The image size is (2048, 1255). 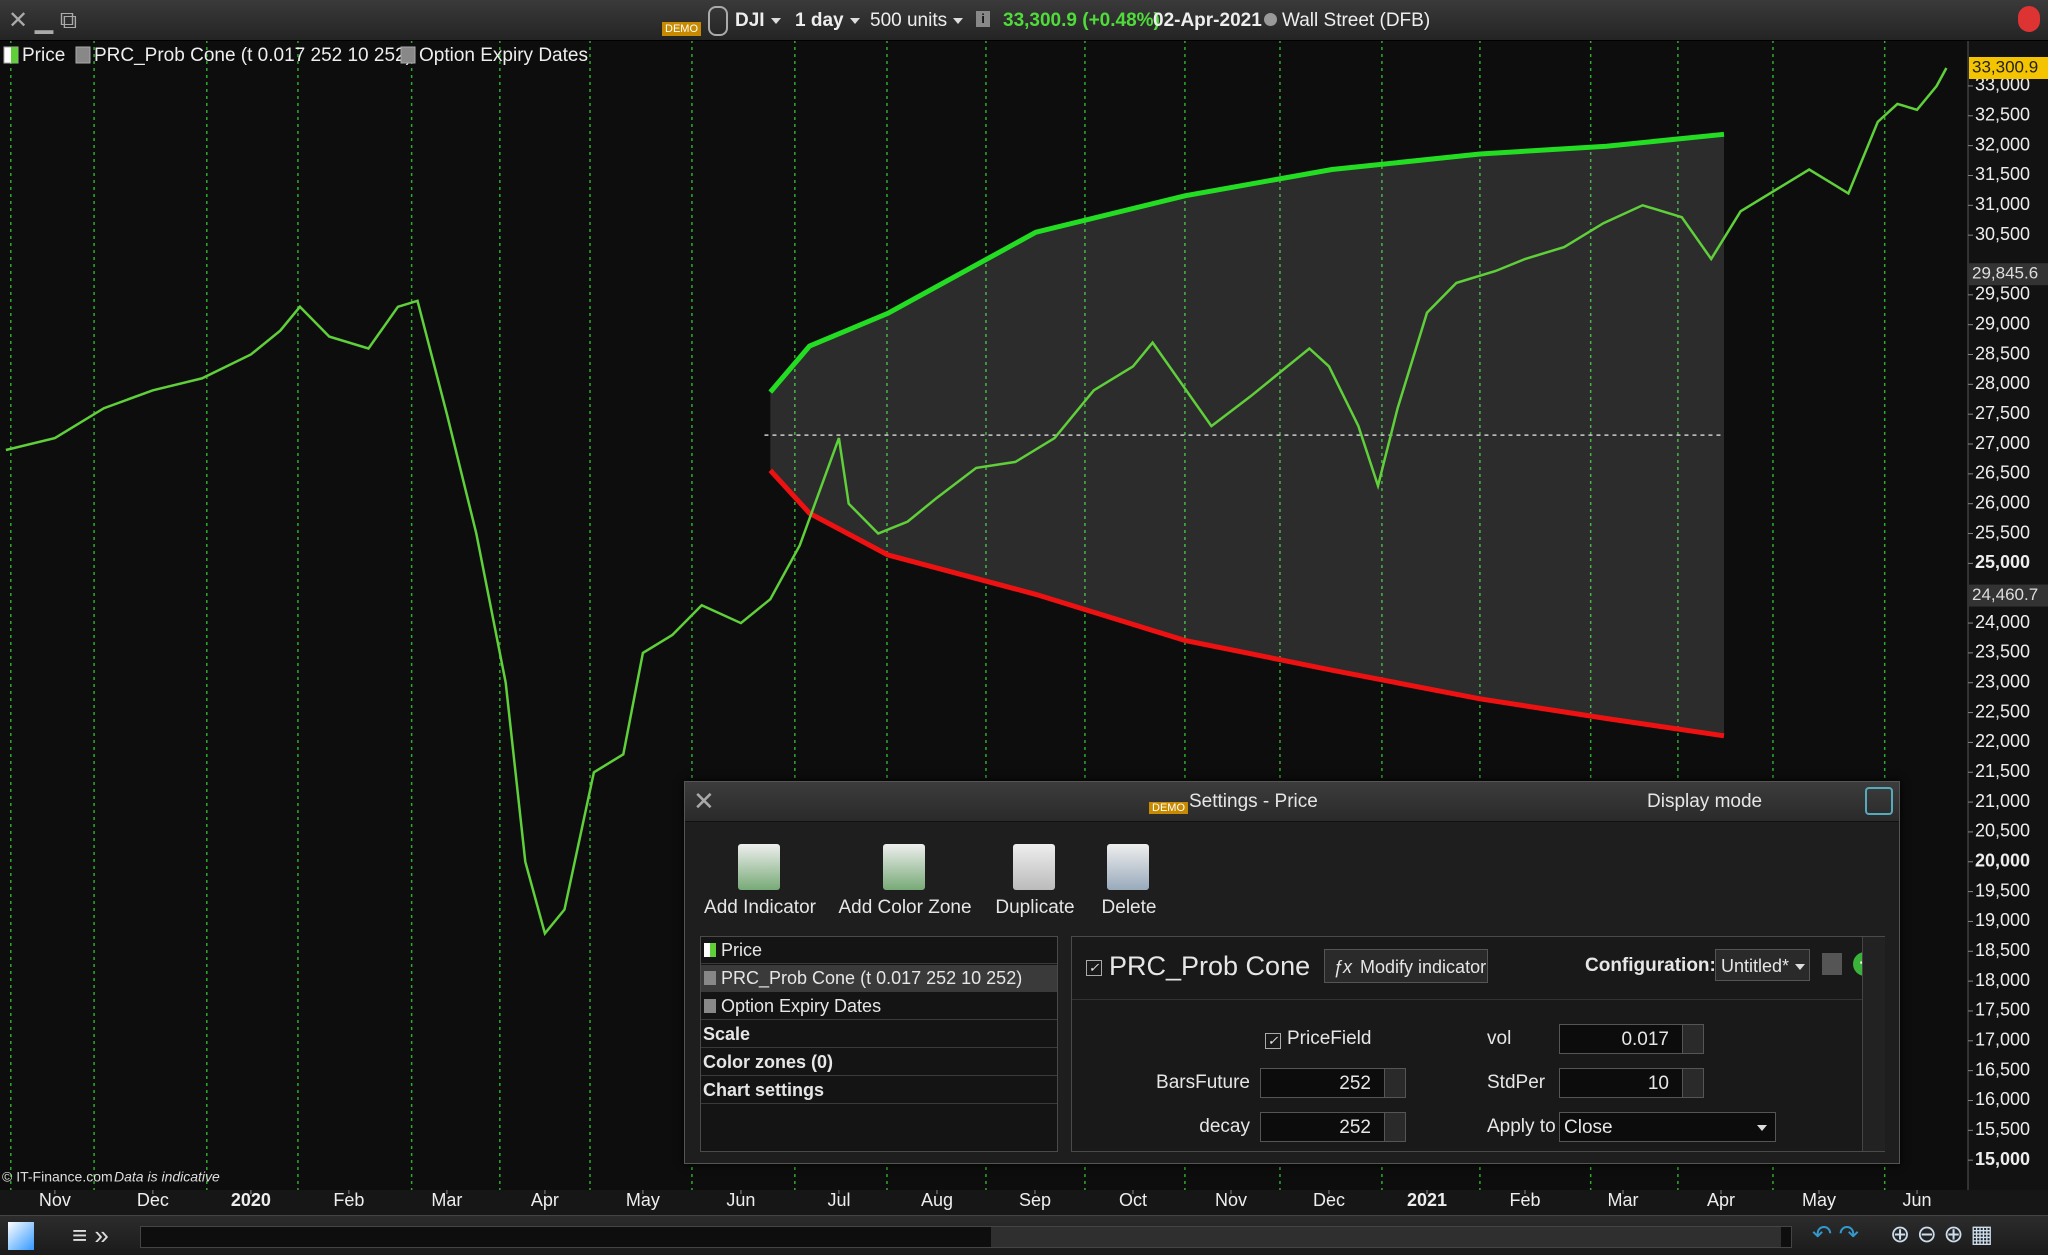 What do you see at coordinates (2002, 144) in the screenshot?
I see `y-tick-label: 32,000` at bounding box center [2002, 144].